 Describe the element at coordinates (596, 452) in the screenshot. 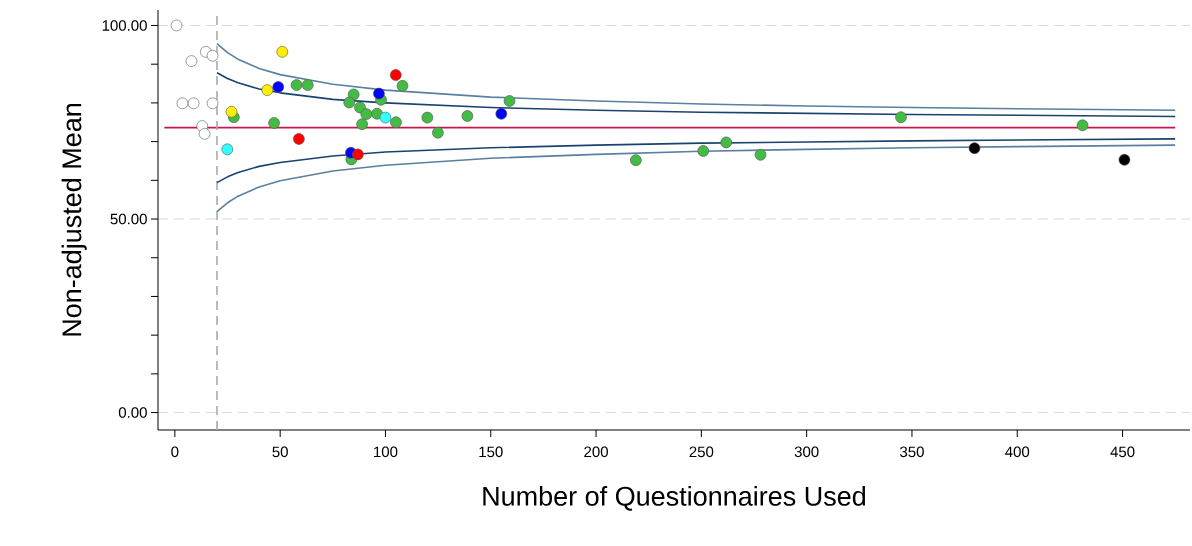

I see `x-tick-label: 200` at that location.